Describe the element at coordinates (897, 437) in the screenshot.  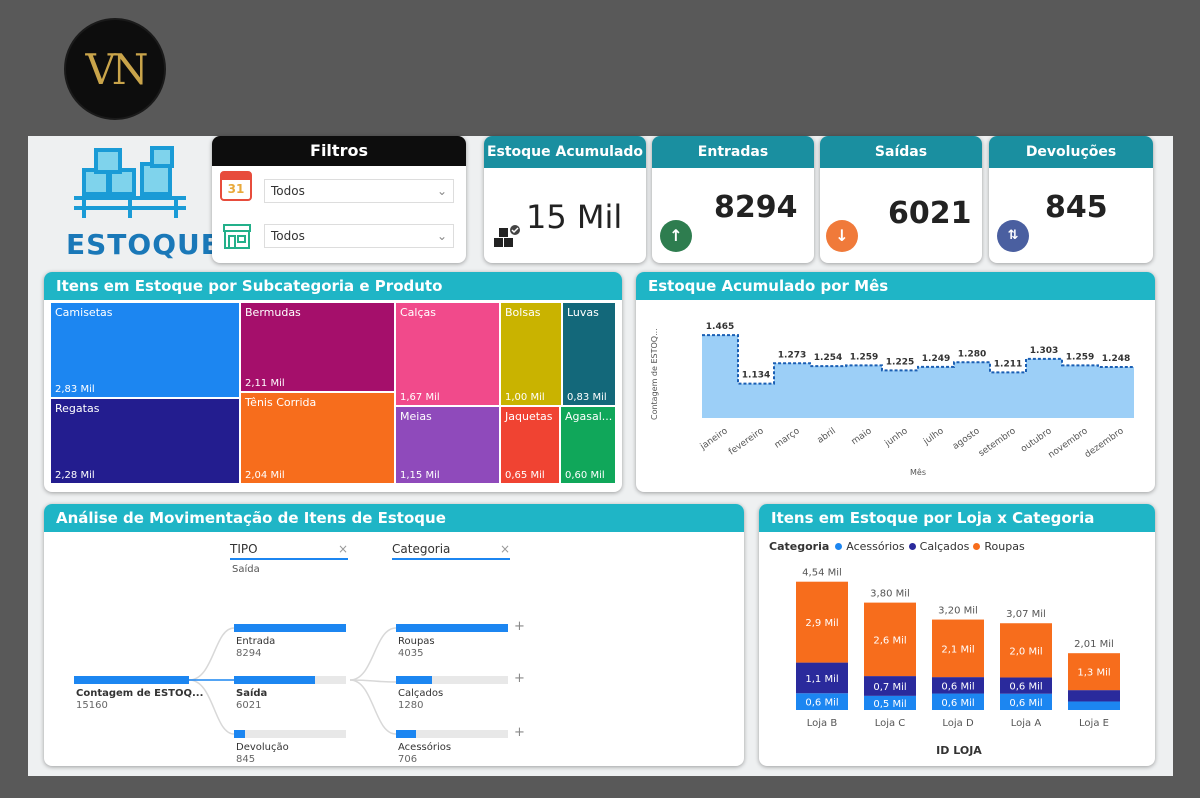
I see `area-x-tick: junho` at that location.